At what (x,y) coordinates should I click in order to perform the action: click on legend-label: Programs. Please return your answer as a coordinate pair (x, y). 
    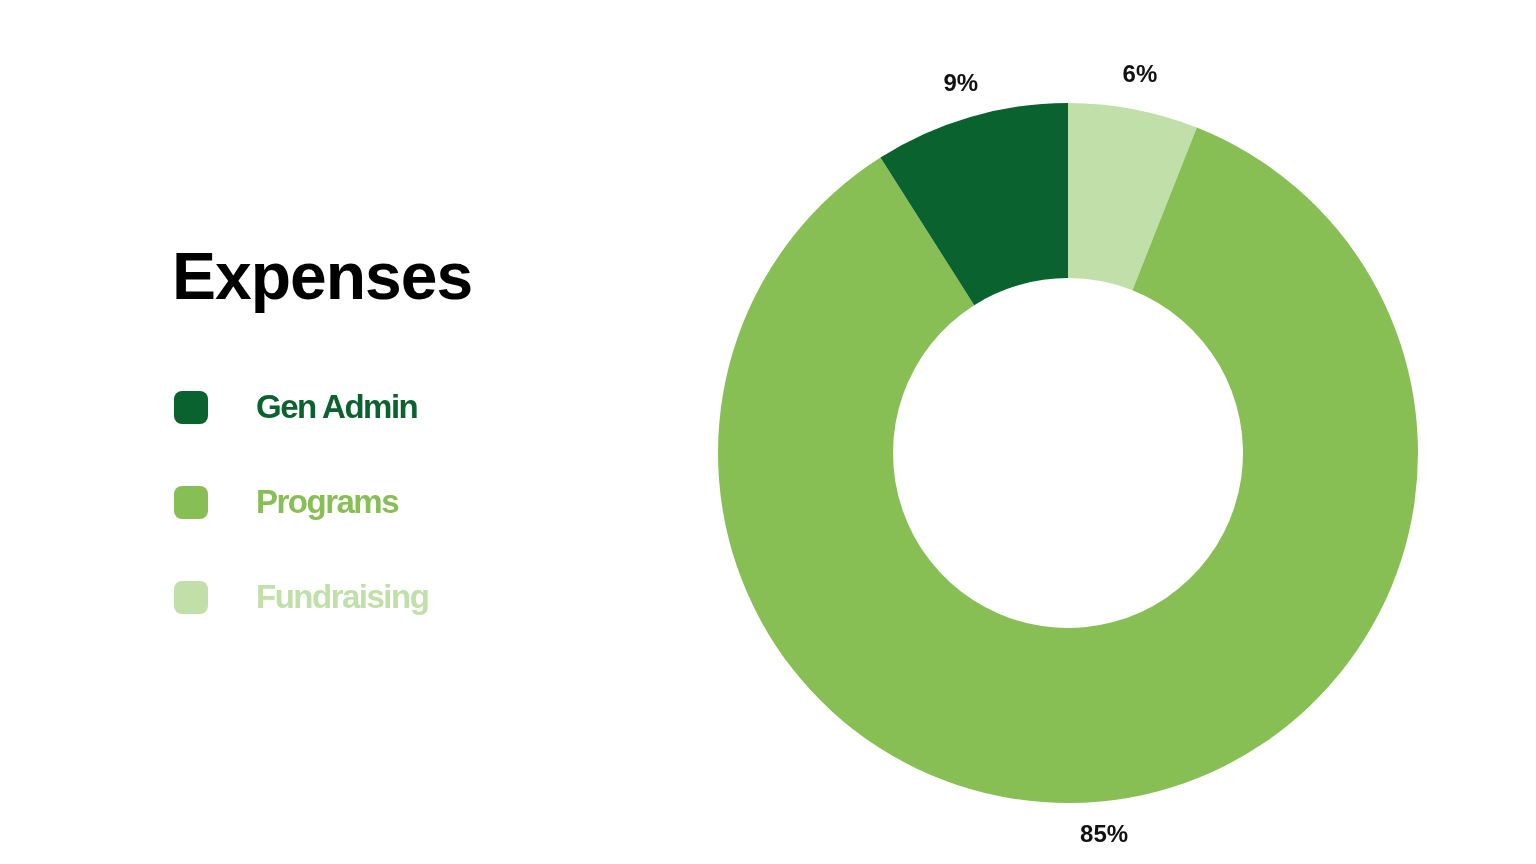
    Looking at the image, I should click on (327, 502).